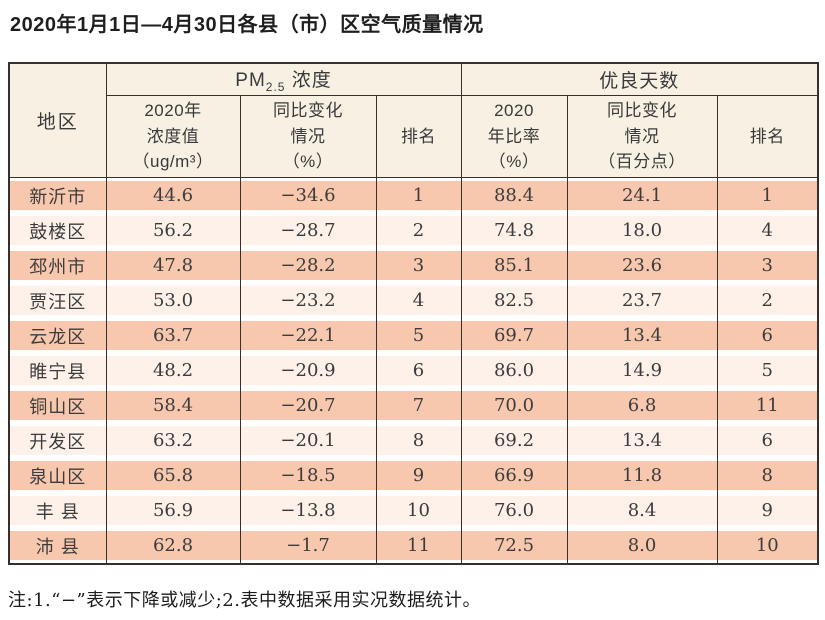 The height and width of the screenshot is (620, 825). What do you see at coordinates (514, 335) in the screenshot?
I see `rate-cell: 69.7` at bounding box center [514, 335].